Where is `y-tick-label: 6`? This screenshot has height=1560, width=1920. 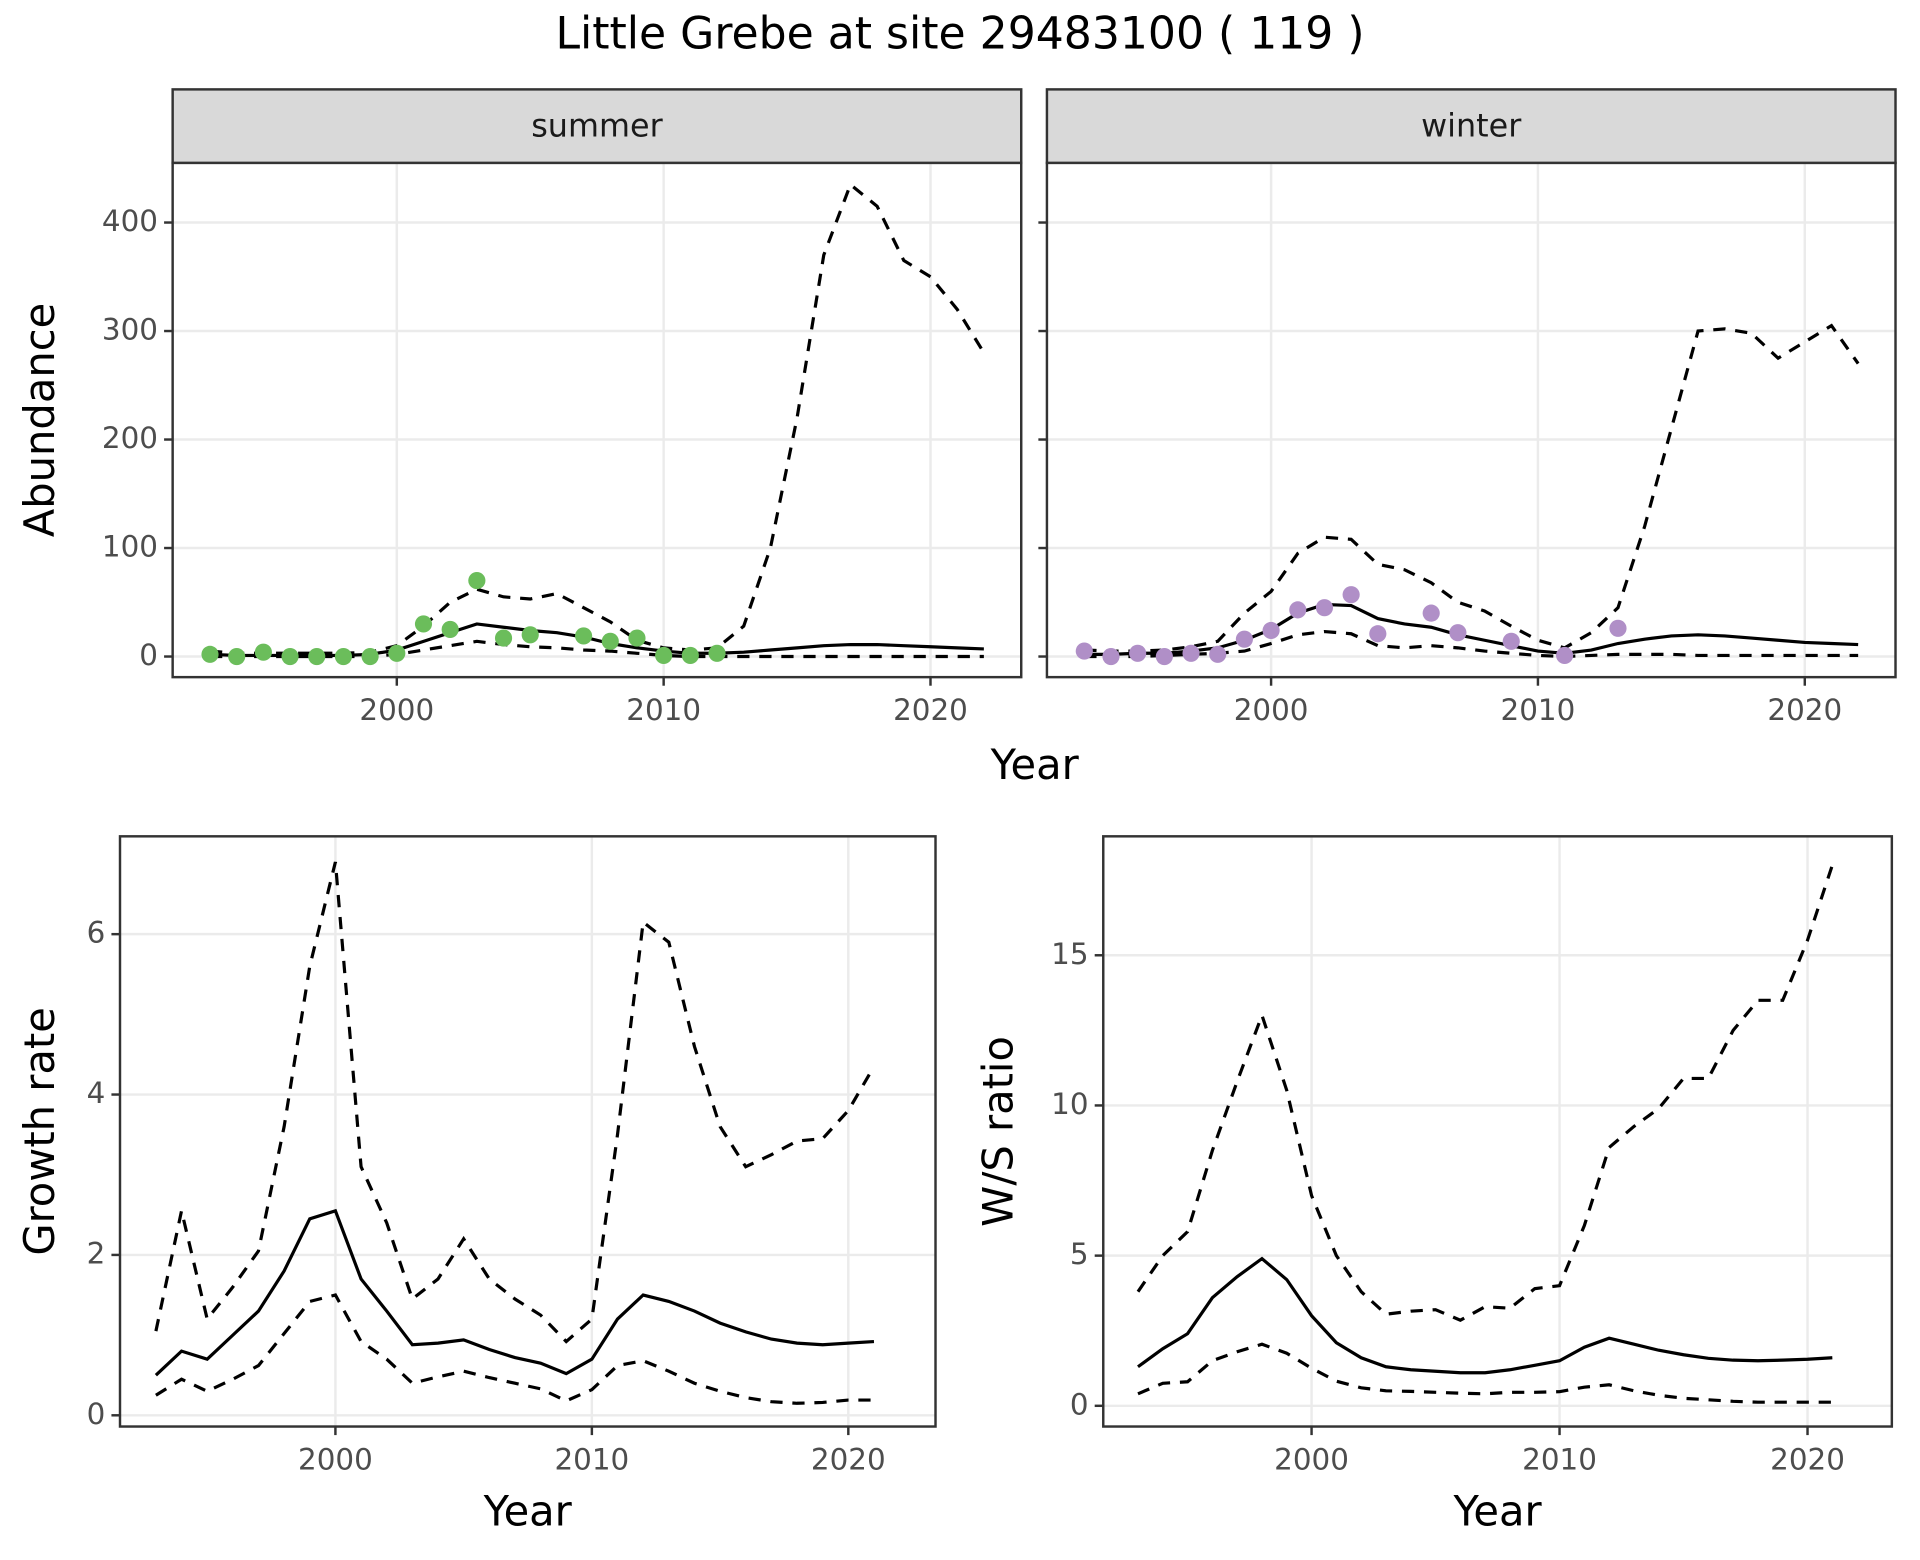
y-tick-label: 6 is located at coordinates (96, 933).